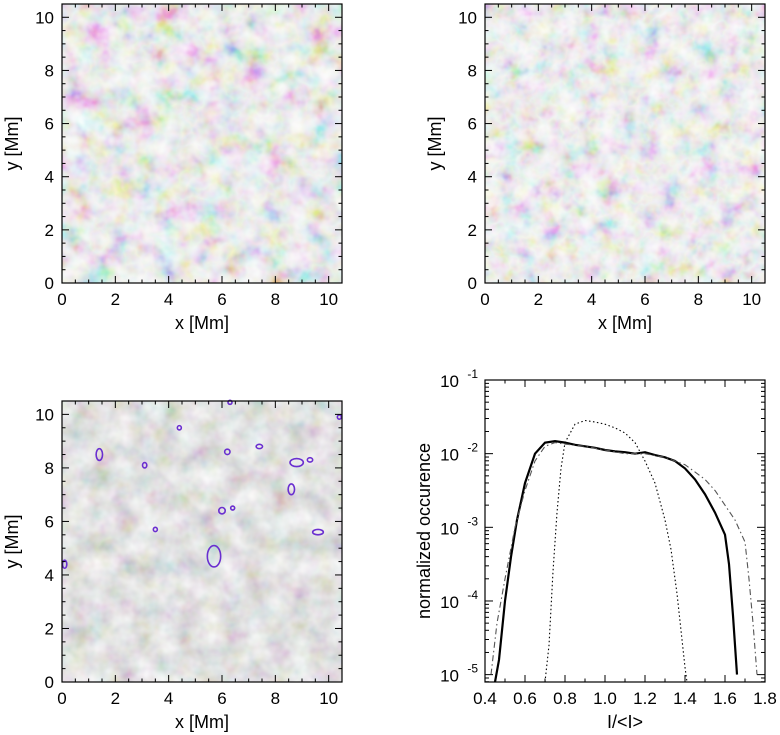 This screenshot has height=735, width=780. What do you see at coordinates (645, 698) in the screenshot?
I see `x-tick-label: 1.2` at bounding box center [645, 698].